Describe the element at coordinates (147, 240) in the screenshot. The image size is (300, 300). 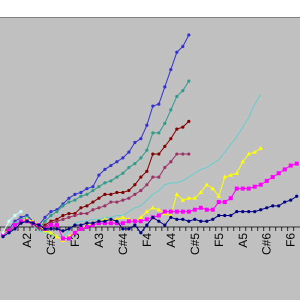
I see `x-tick-label: F4` at that location.